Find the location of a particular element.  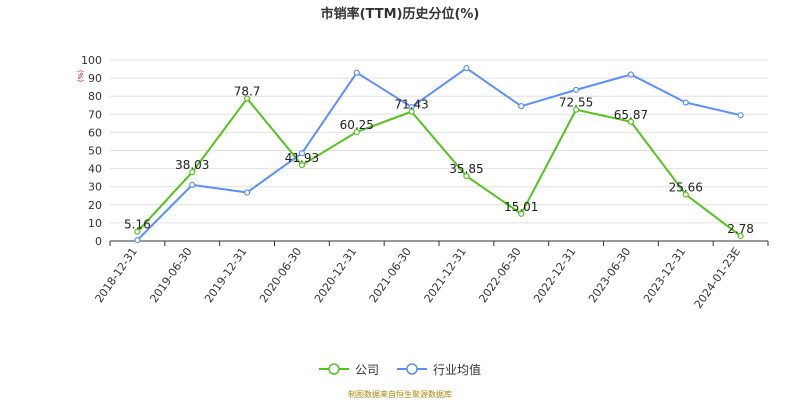

data-label: 65.87 is located at coordinates (631, 115).